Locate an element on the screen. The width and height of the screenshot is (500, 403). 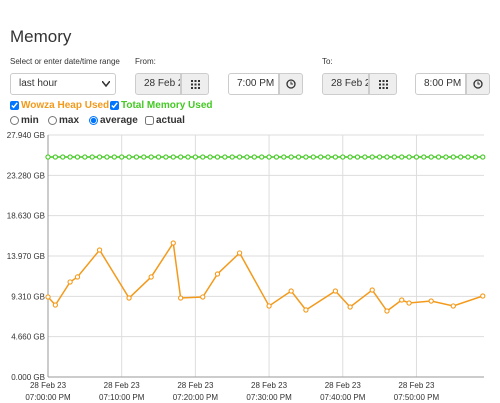
aggregate-label: average is located at coordinates (119, 120).